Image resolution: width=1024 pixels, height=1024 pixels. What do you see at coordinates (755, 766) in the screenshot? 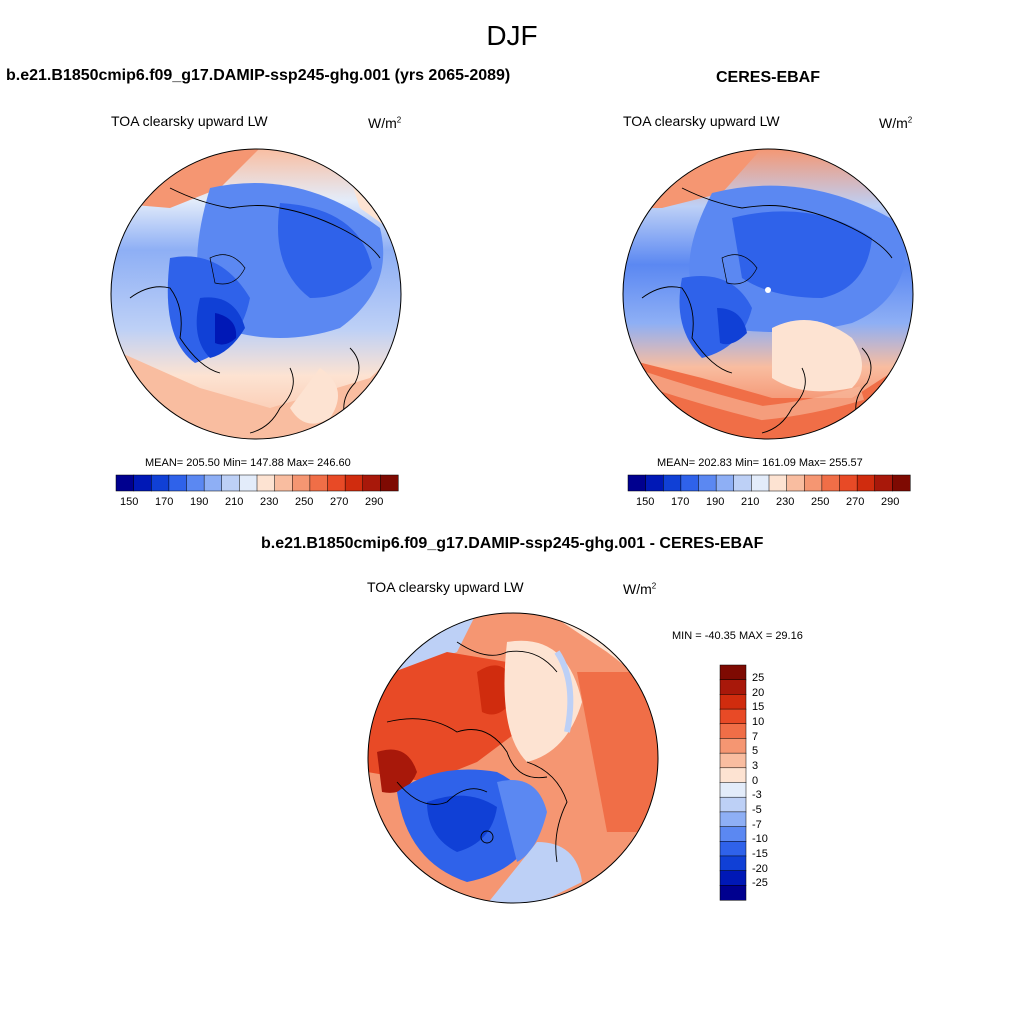
I see `tick-label: 3` at bounding box center [755, 766].